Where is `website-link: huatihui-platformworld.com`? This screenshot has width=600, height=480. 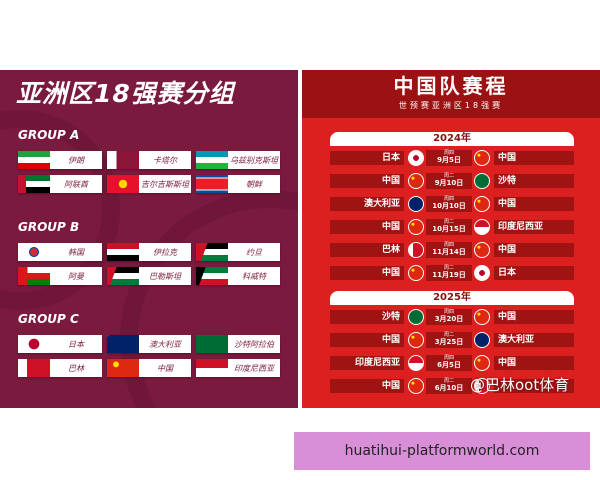
website-link: huatihui-platformworld.com is located at coordinates (442, 451).